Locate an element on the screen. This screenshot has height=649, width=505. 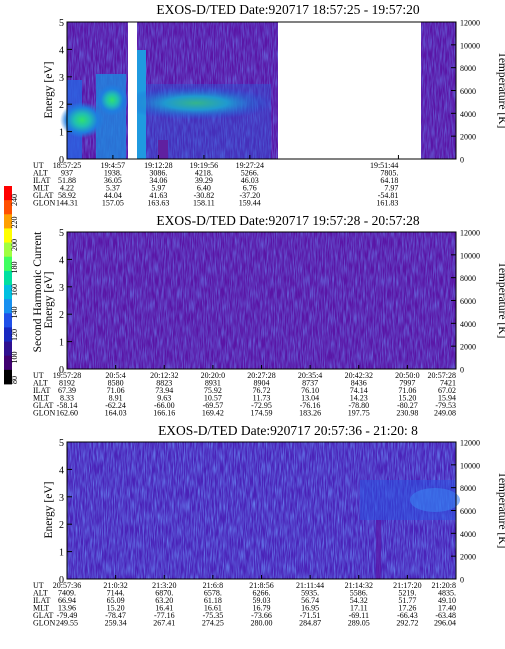
table-row-label: ALT is located at coordinates (40, 383).